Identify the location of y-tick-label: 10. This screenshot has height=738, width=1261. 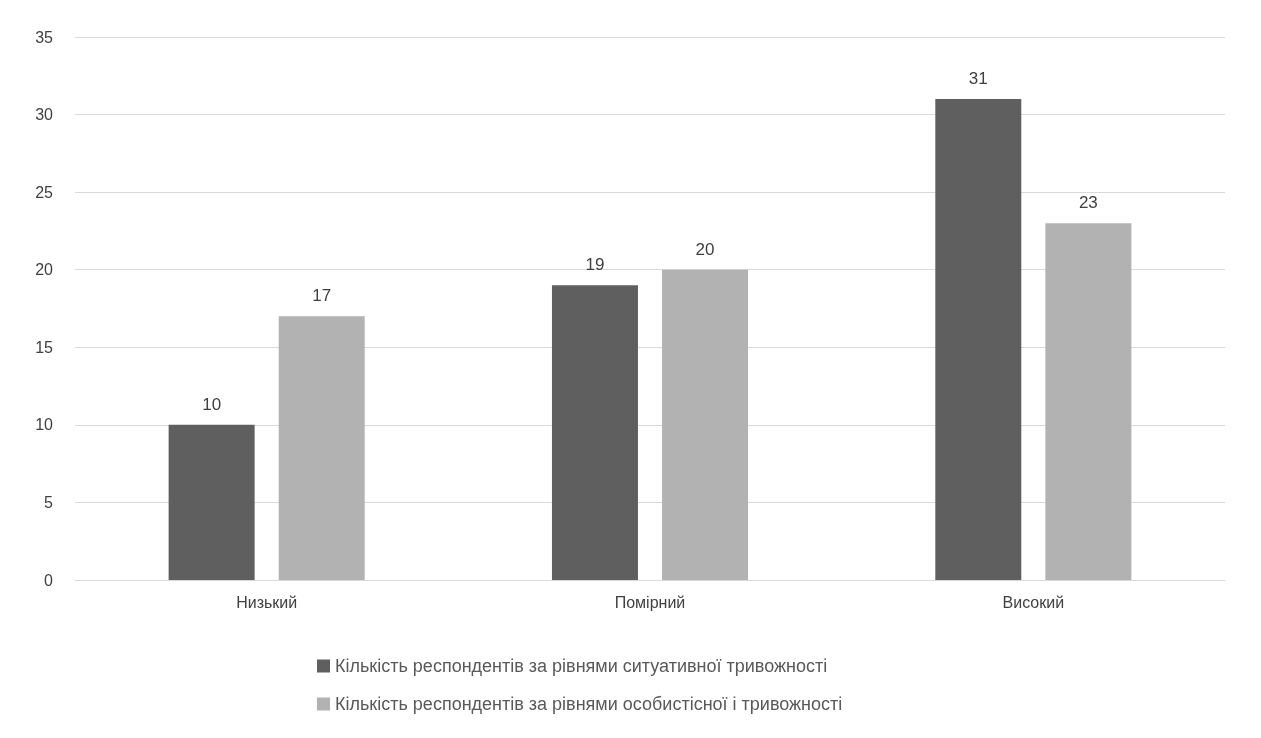
(44, 425).